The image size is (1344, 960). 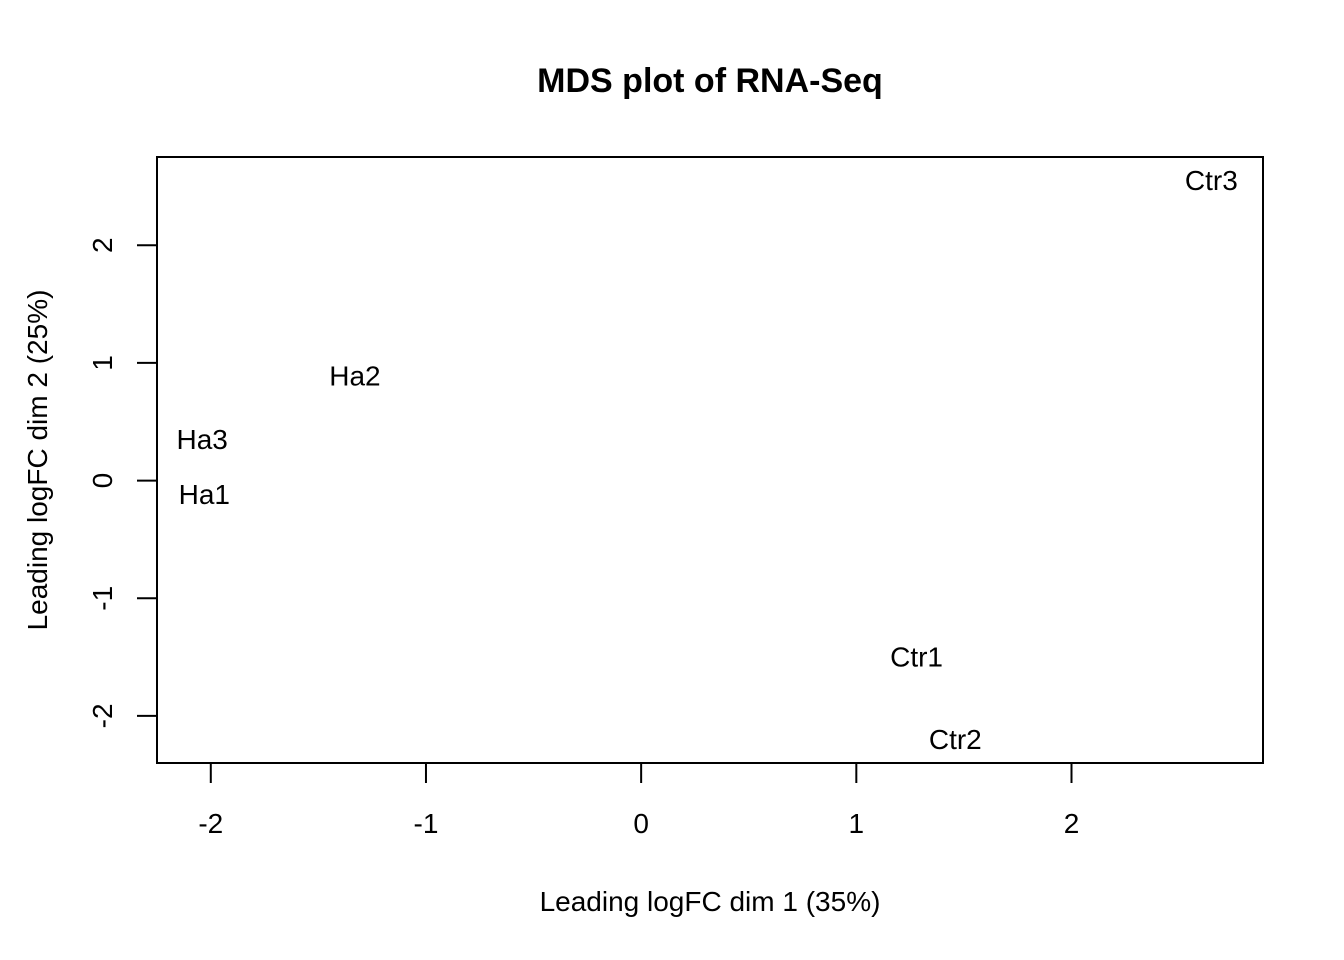 I want to click on point-label-ctr3: Ctr3, so click(x=1211, y=180).